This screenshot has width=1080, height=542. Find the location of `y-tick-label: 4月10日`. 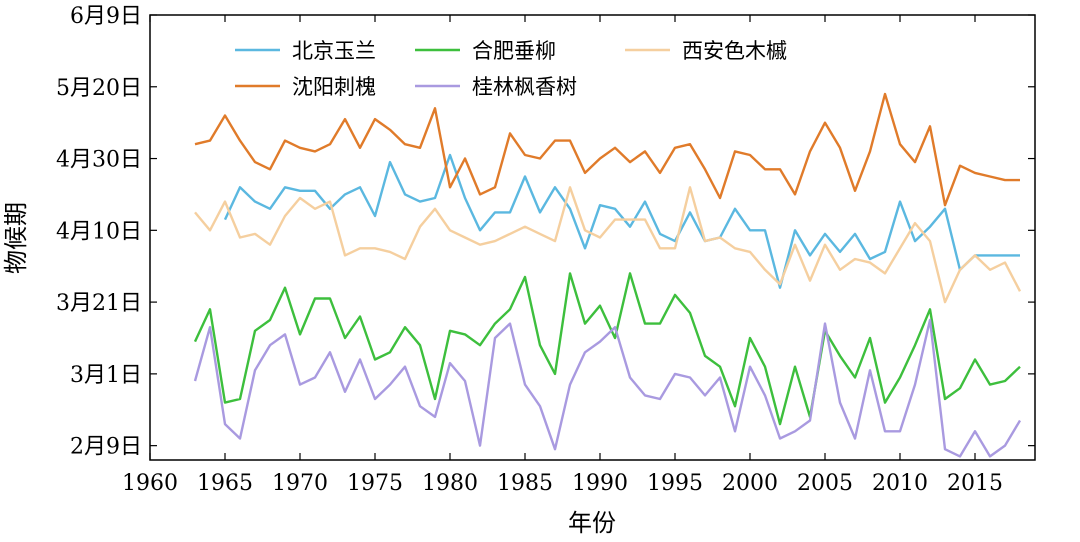

y-tick-label: 4月10日 is located at coordinates (99, 231).